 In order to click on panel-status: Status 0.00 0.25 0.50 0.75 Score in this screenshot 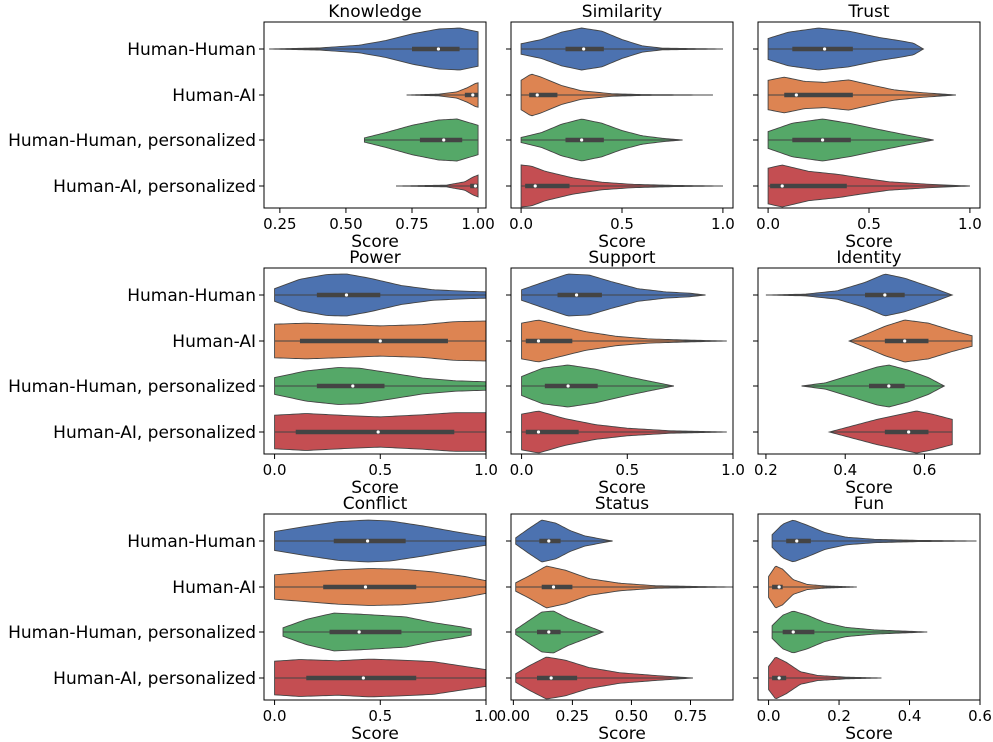, I will do `click(615, 618)`.